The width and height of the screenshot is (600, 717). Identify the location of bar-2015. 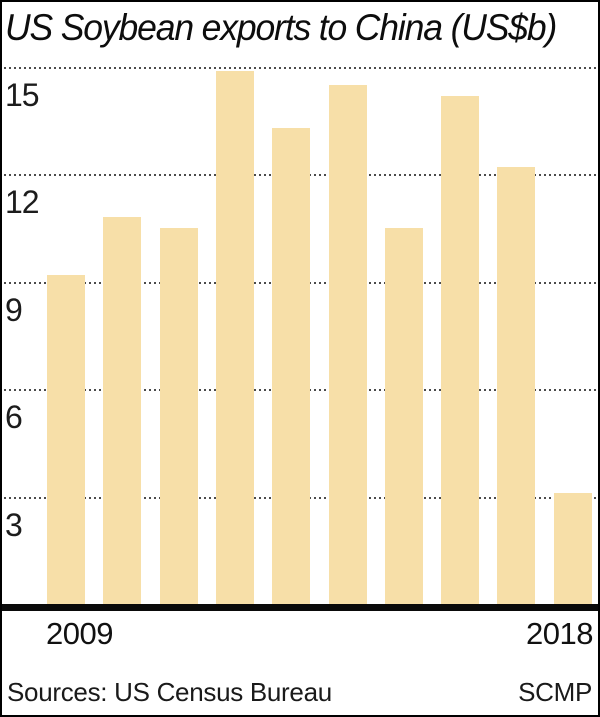
(403, 416).